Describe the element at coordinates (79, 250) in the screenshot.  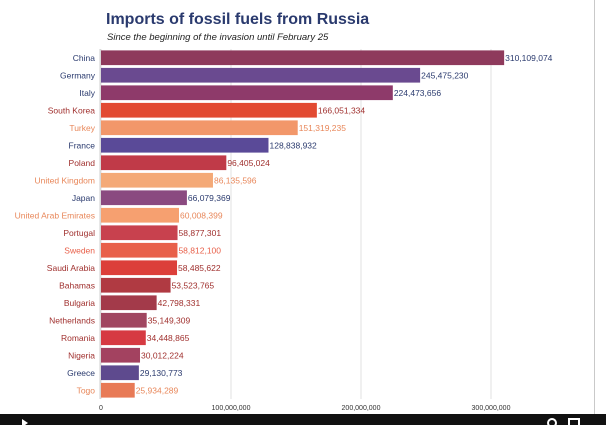
I see `category-label: Sweden` at that location.